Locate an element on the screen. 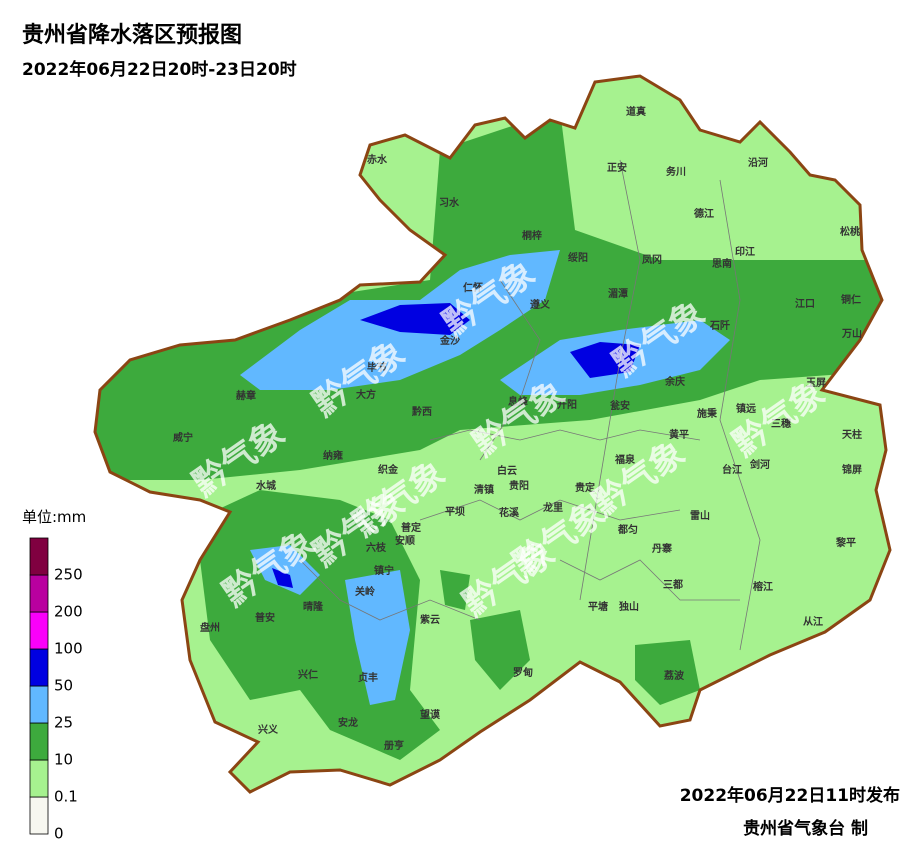 The image size is (921, 864). county-label: 纳雍 is located at coordinates (333, 455).